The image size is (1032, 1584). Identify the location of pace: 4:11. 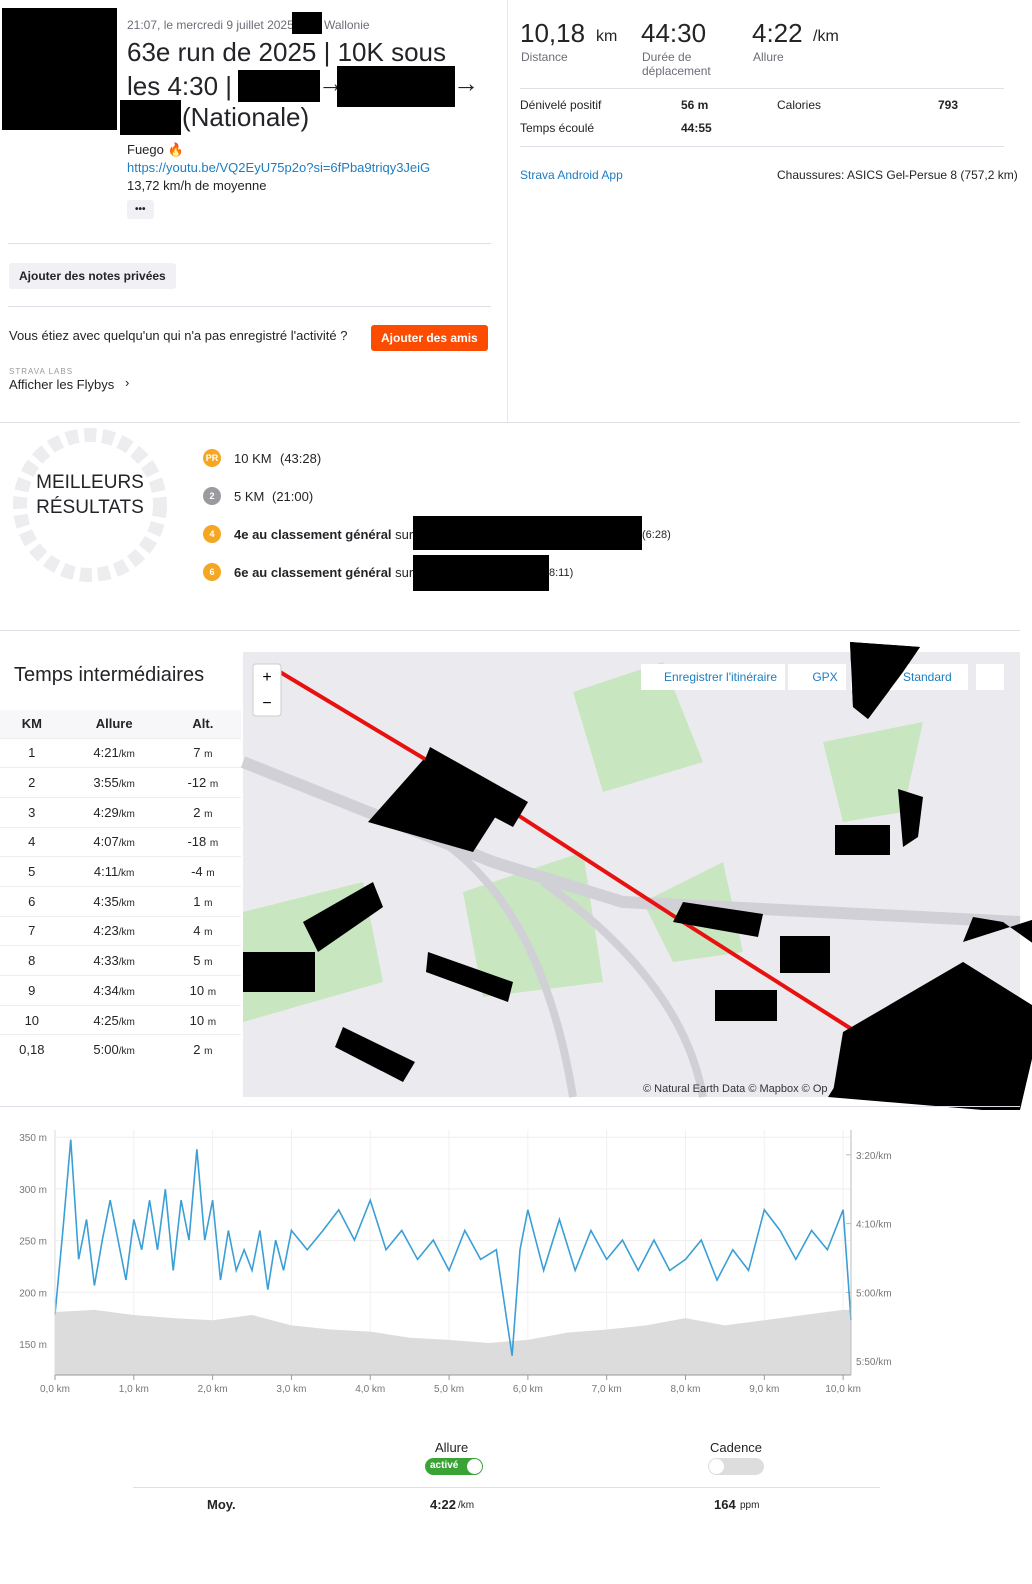
(106, 872).